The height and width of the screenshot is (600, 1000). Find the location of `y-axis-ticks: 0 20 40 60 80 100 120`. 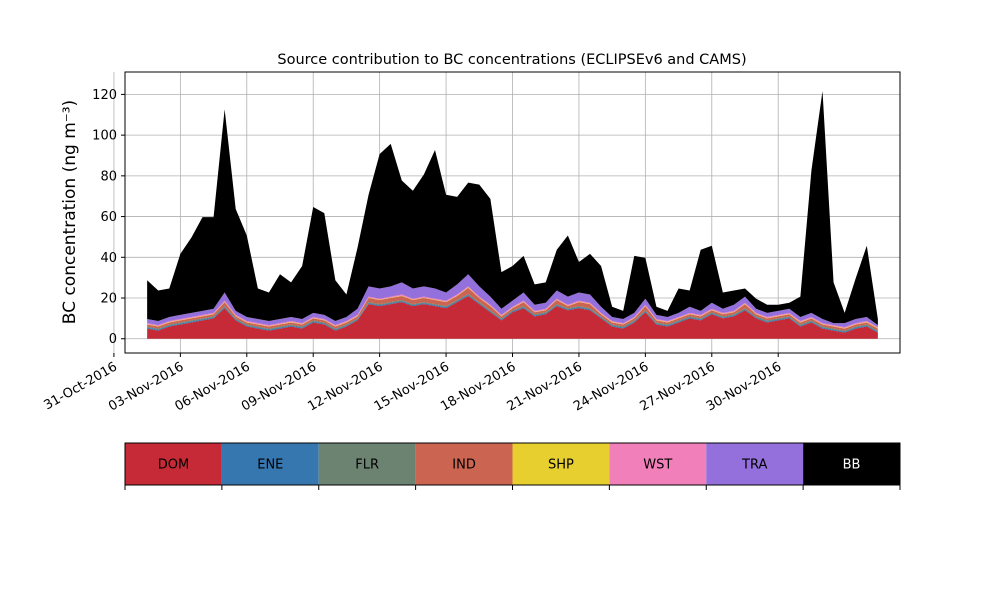

y-axis-ticks: 0 20 40 60 80 100 120 is located at coordinates (108, 217).